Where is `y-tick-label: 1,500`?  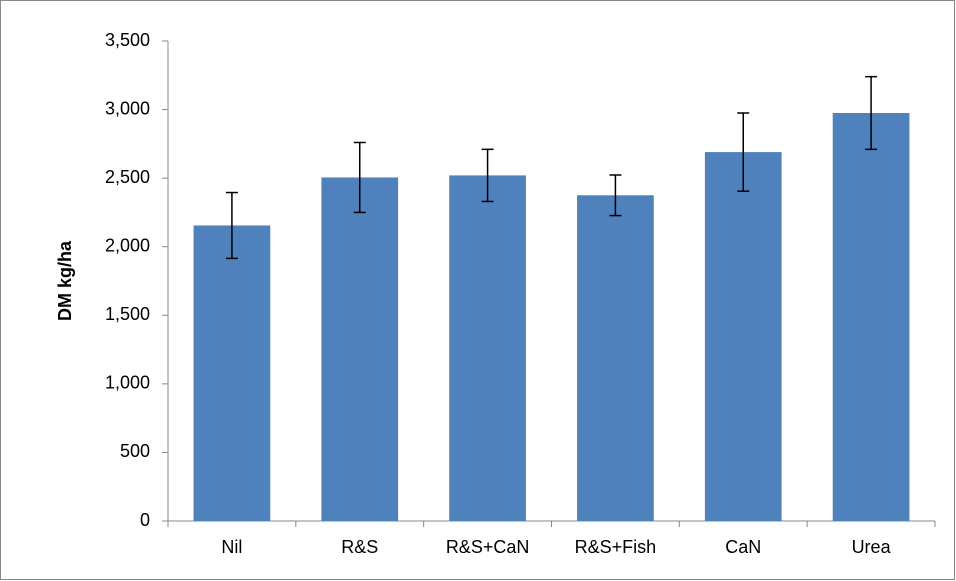
y-tick-label: 1,500 is located at coordinates (127, 314).